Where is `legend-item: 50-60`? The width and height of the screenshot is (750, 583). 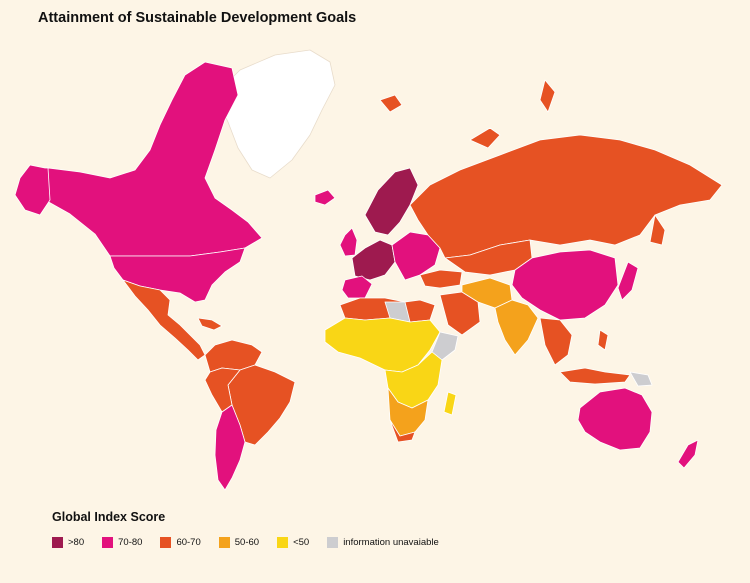
legend-item: 50-60 is located at coordinates (239, 542).